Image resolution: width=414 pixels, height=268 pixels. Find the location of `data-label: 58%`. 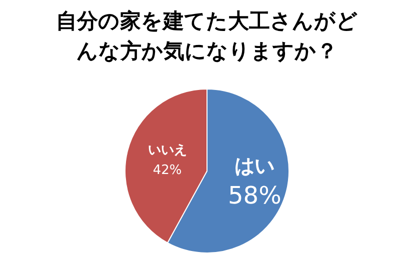

data-label: 58% is located at coordinates (255, 195).